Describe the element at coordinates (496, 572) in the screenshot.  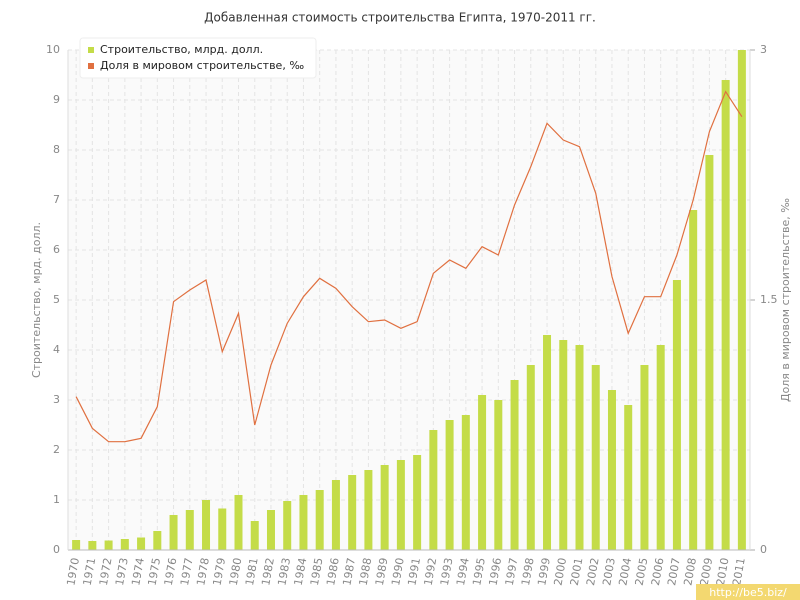
I see `x-tick-label: 1996` at that location.